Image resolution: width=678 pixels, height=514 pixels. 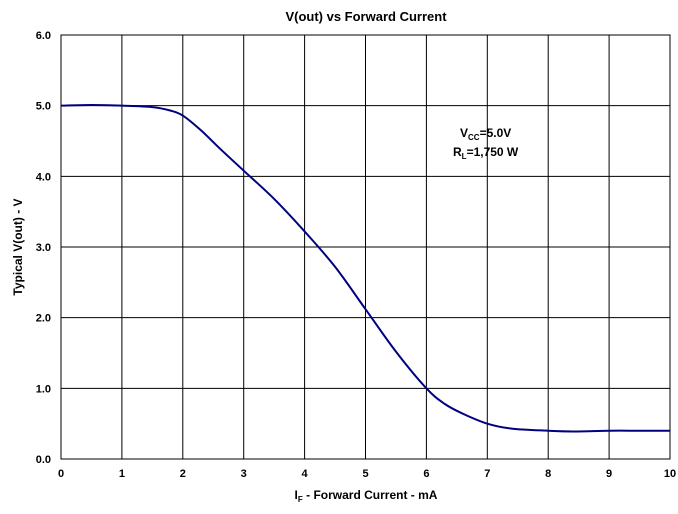 What do you see at coordinates (43, 107) in the screenshot?
I see `y-tick-label: 5.0` at bounding box center [43, 107].